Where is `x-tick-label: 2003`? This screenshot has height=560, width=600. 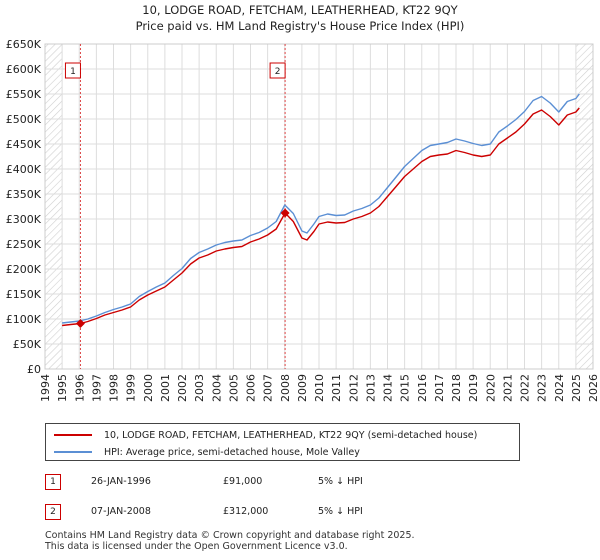
x-tick-label: 2003 is located at coordinates (199, 388).